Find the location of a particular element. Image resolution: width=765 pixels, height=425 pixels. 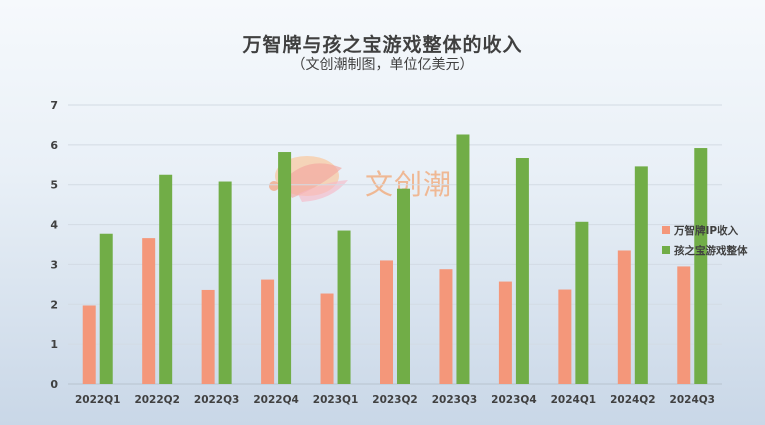

x-tick-label: 2022Q2 is located at coordinates (156, 400).